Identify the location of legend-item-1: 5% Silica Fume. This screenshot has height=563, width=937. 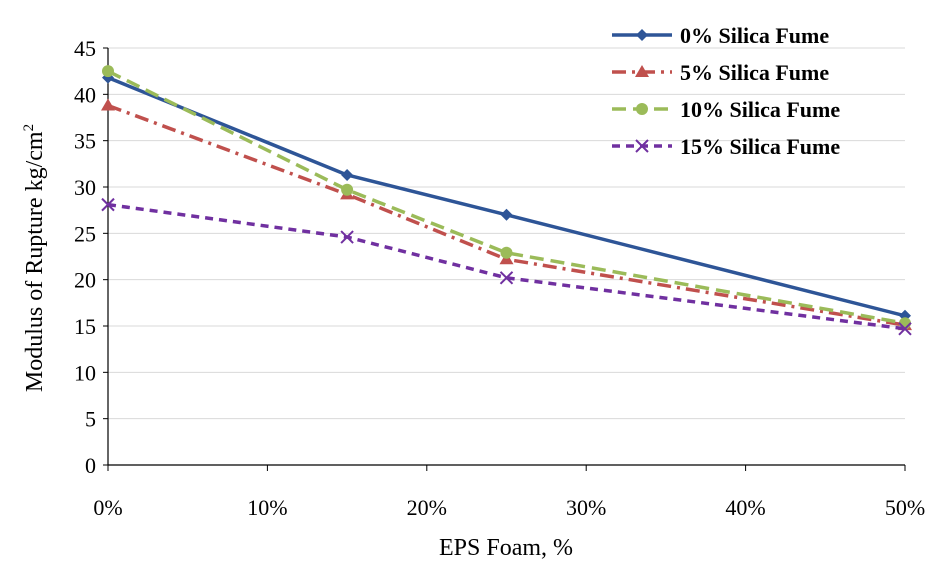
(720, 72).